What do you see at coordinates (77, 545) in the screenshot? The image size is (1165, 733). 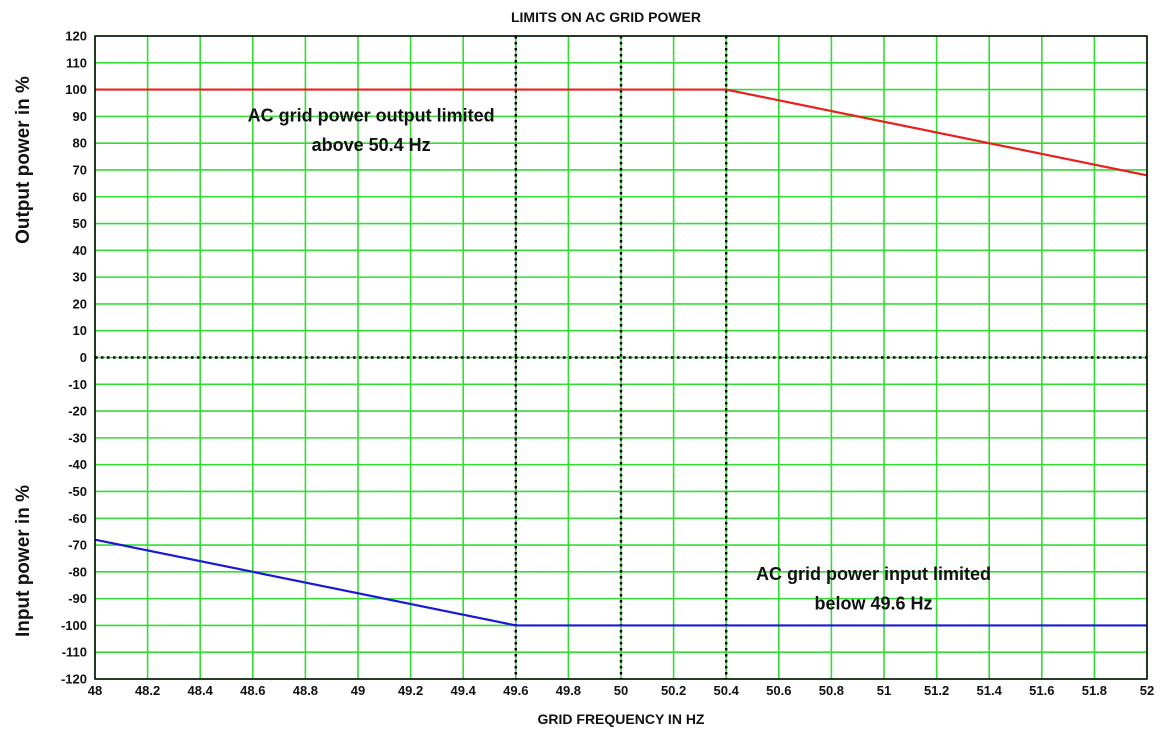 I see `y-tick-label: -70` at bounding box center [77, 545].